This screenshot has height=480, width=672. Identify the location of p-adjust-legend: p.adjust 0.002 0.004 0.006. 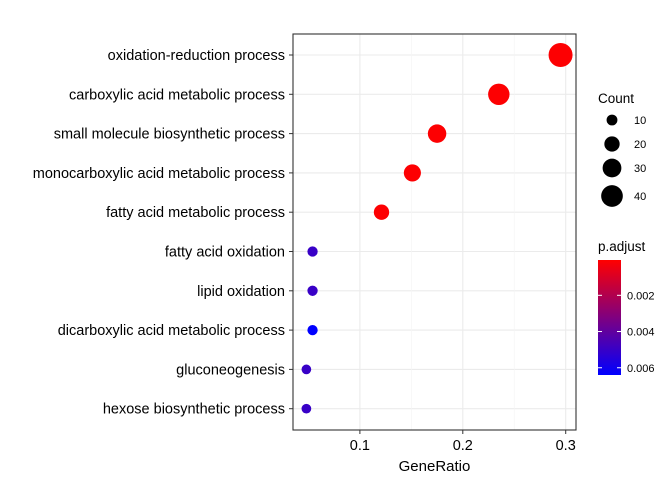
(626, 307).